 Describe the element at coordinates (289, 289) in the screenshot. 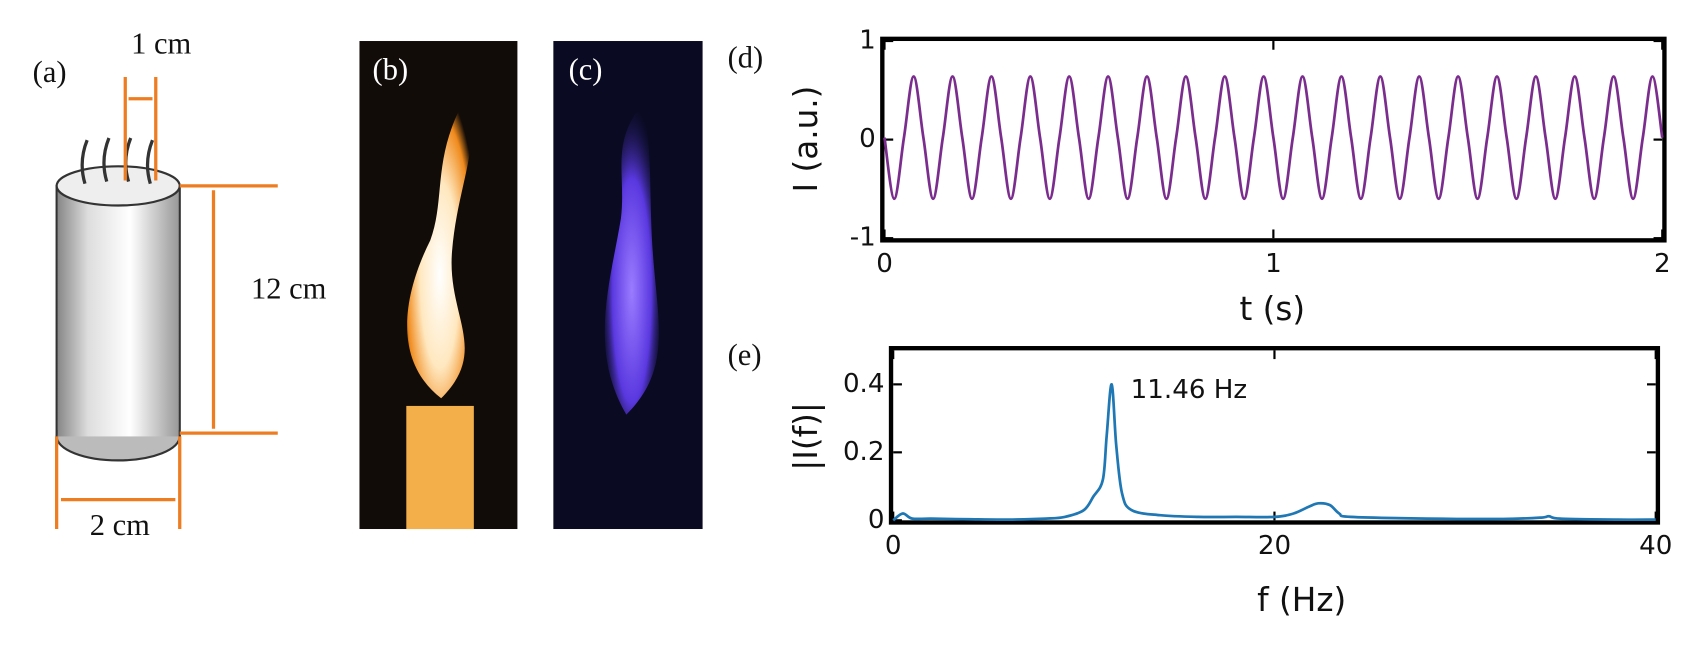

I see `dimension-label: 12 cm` at that location.